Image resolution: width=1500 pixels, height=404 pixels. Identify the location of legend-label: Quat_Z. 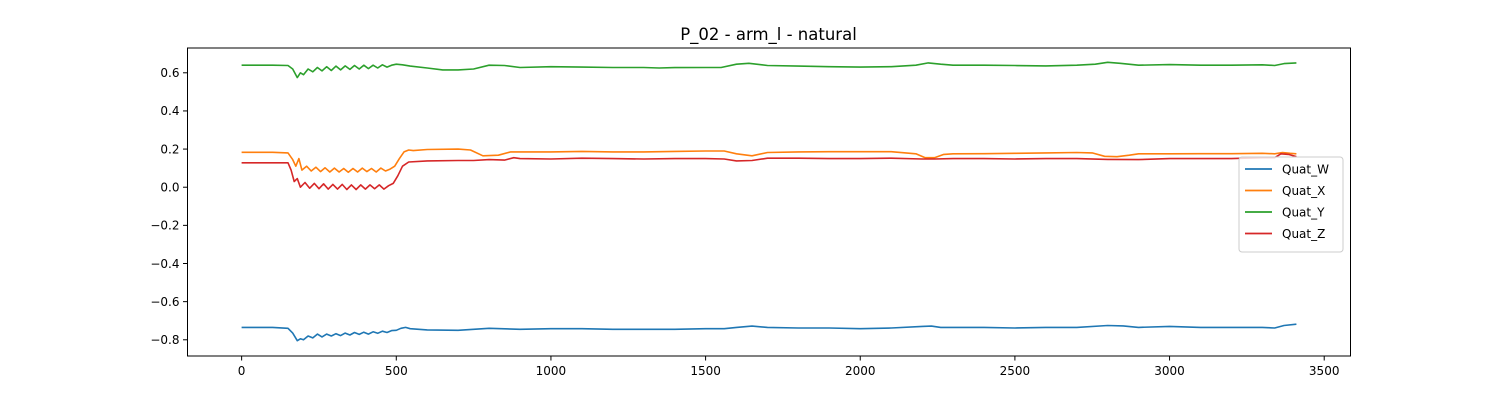
(1303, 234).